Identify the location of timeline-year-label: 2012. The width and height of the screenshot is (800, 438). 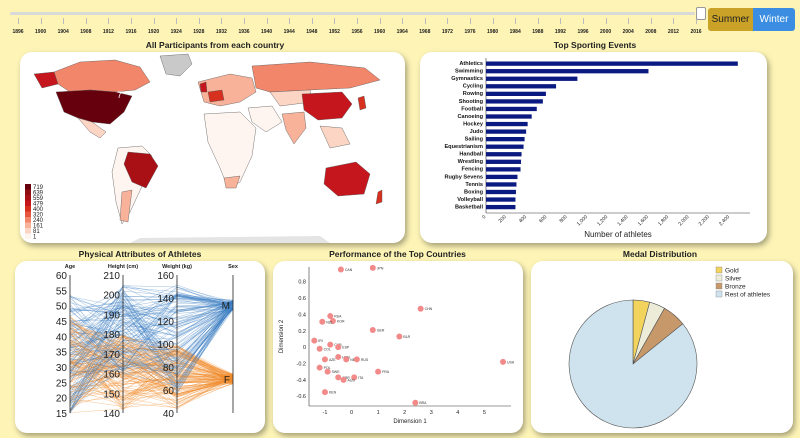
(673, 32).